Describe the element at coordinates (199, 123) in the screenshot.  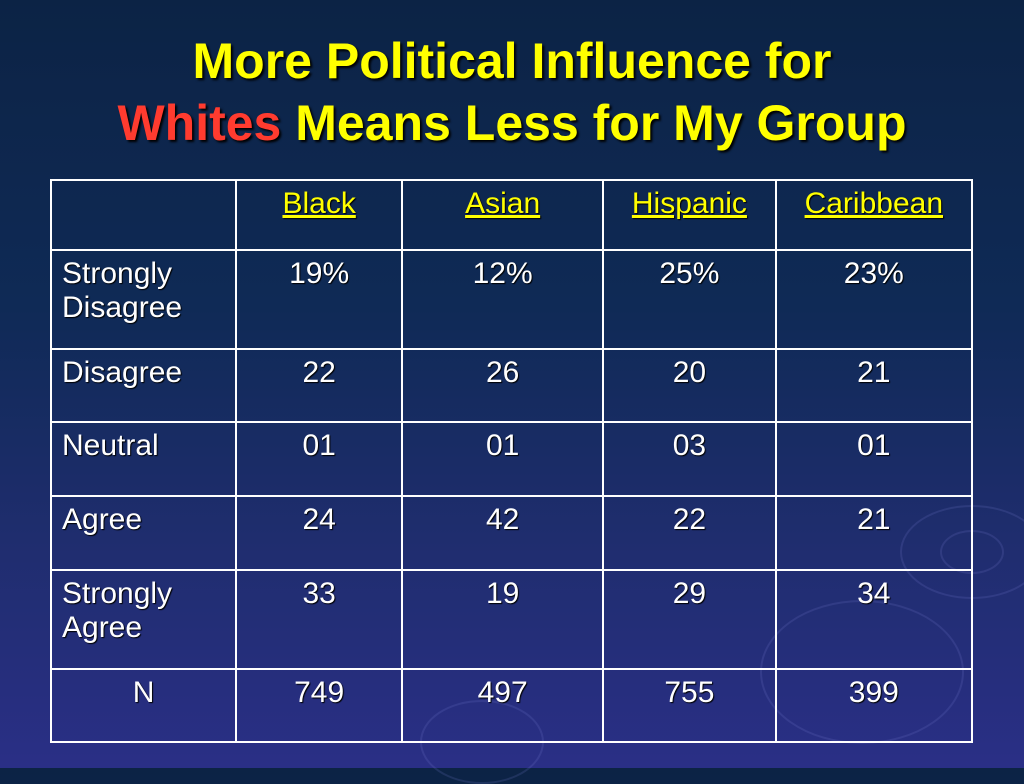
I see `title-highlight-word: Whites` at that location.